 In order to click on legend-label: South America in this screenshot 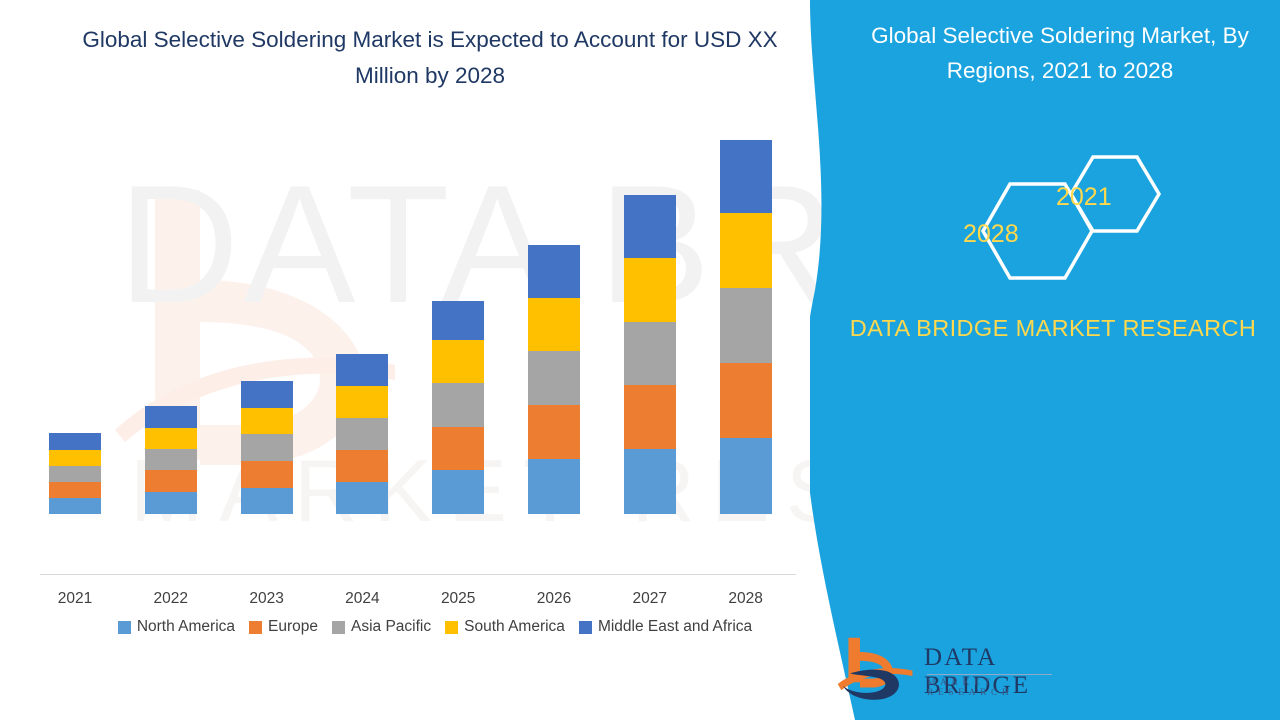, I will do `click(514, 626)`.